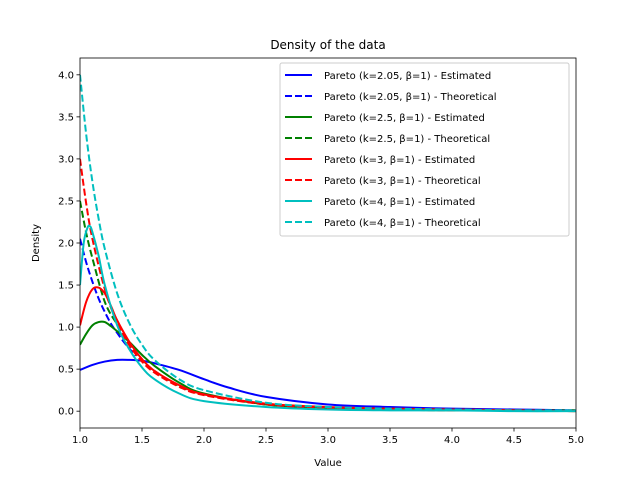  What do you see at coordinates (66, 75) in the screenshot?
I see `y-tick-label: 4.0` at bounding box center [66, 75].